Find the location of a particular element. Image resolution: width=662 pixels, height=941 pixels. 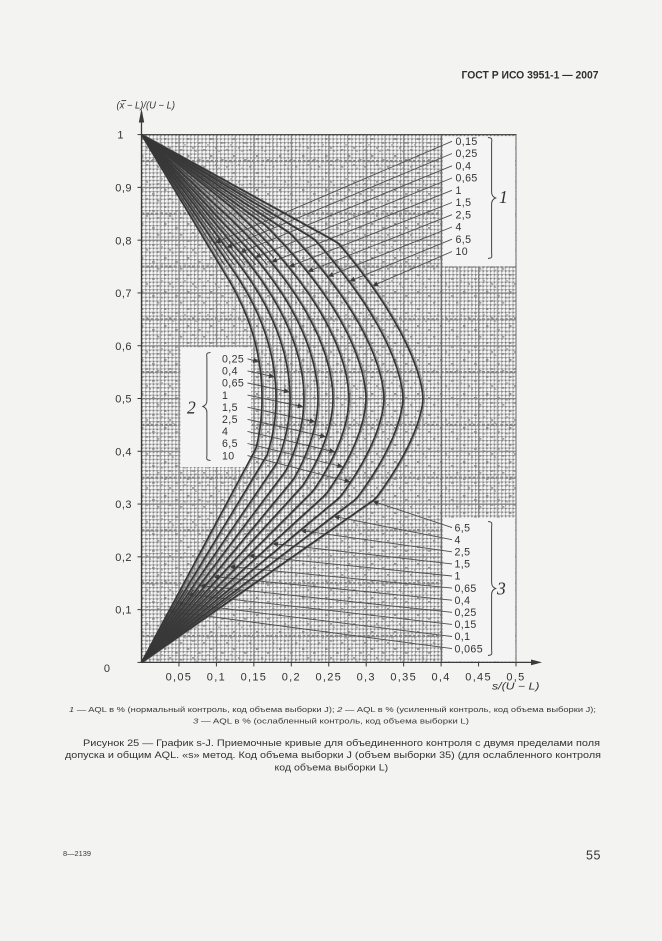

svg-text: 2 is located at coordinates (191, 408).